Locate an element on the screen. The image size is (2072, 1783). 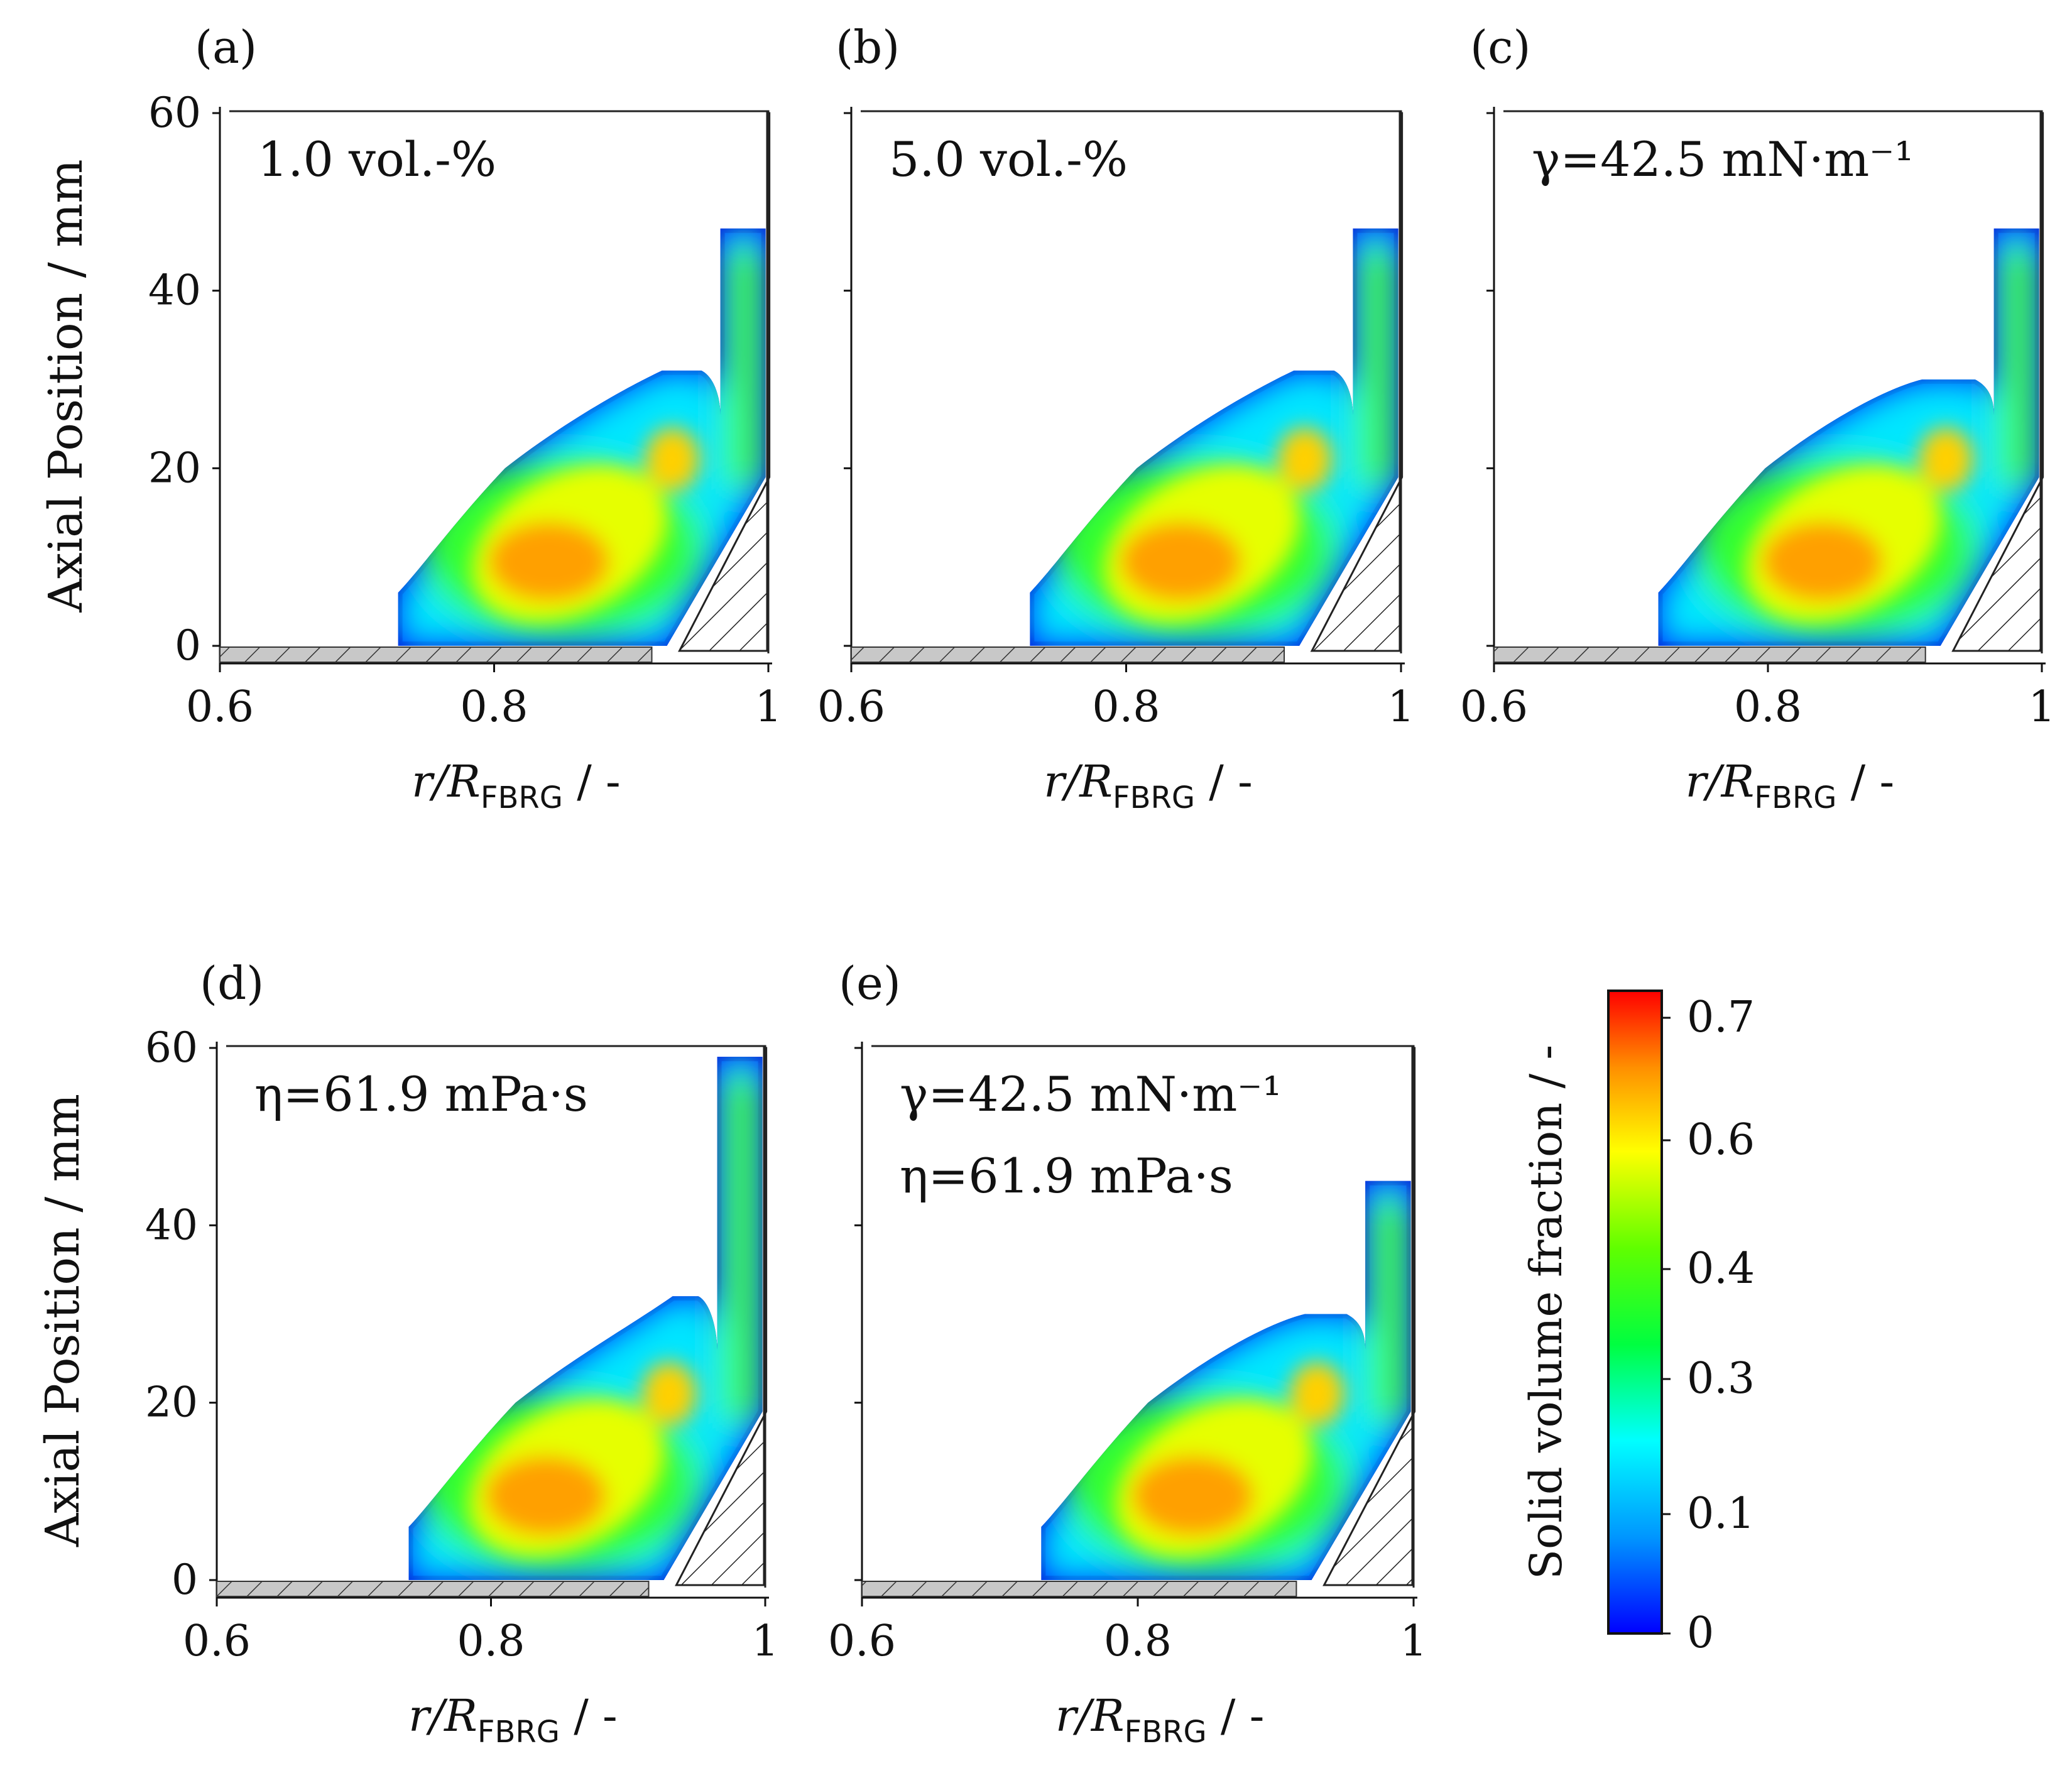
colorbar-tick-label: 0.1 is located at coordinates (1721, 1514).